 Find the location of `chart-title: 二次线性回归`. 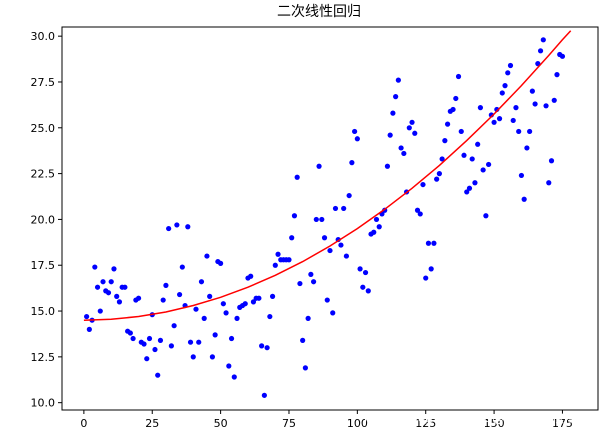

chart-title: 二次线性回归 is located at coordinates (319, 11).